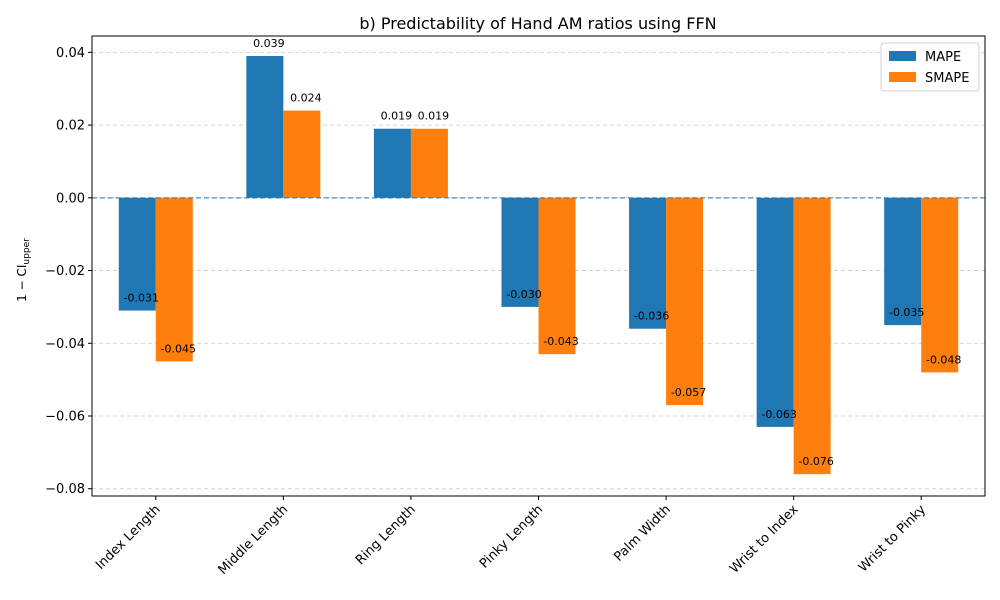 This screenshot has width=1000, height=600. Describe the element at coordinates (560, 341) in the screenshot. I see `data-label: -0.043` at that location.